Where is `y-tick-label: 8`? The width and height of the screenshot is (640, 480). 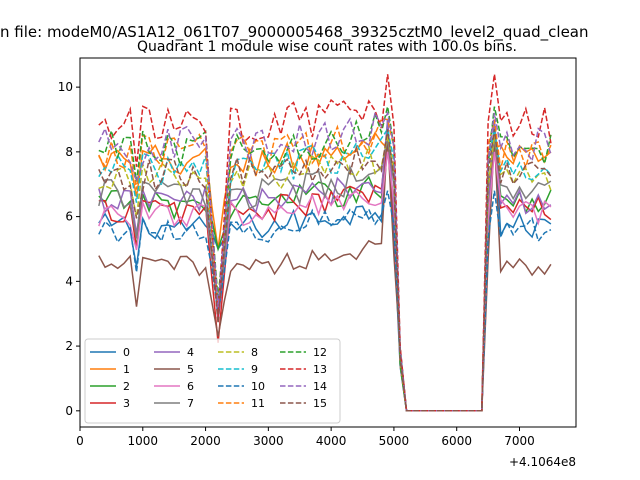
y-tick-label: 8 is located at coordinates (69, 152).